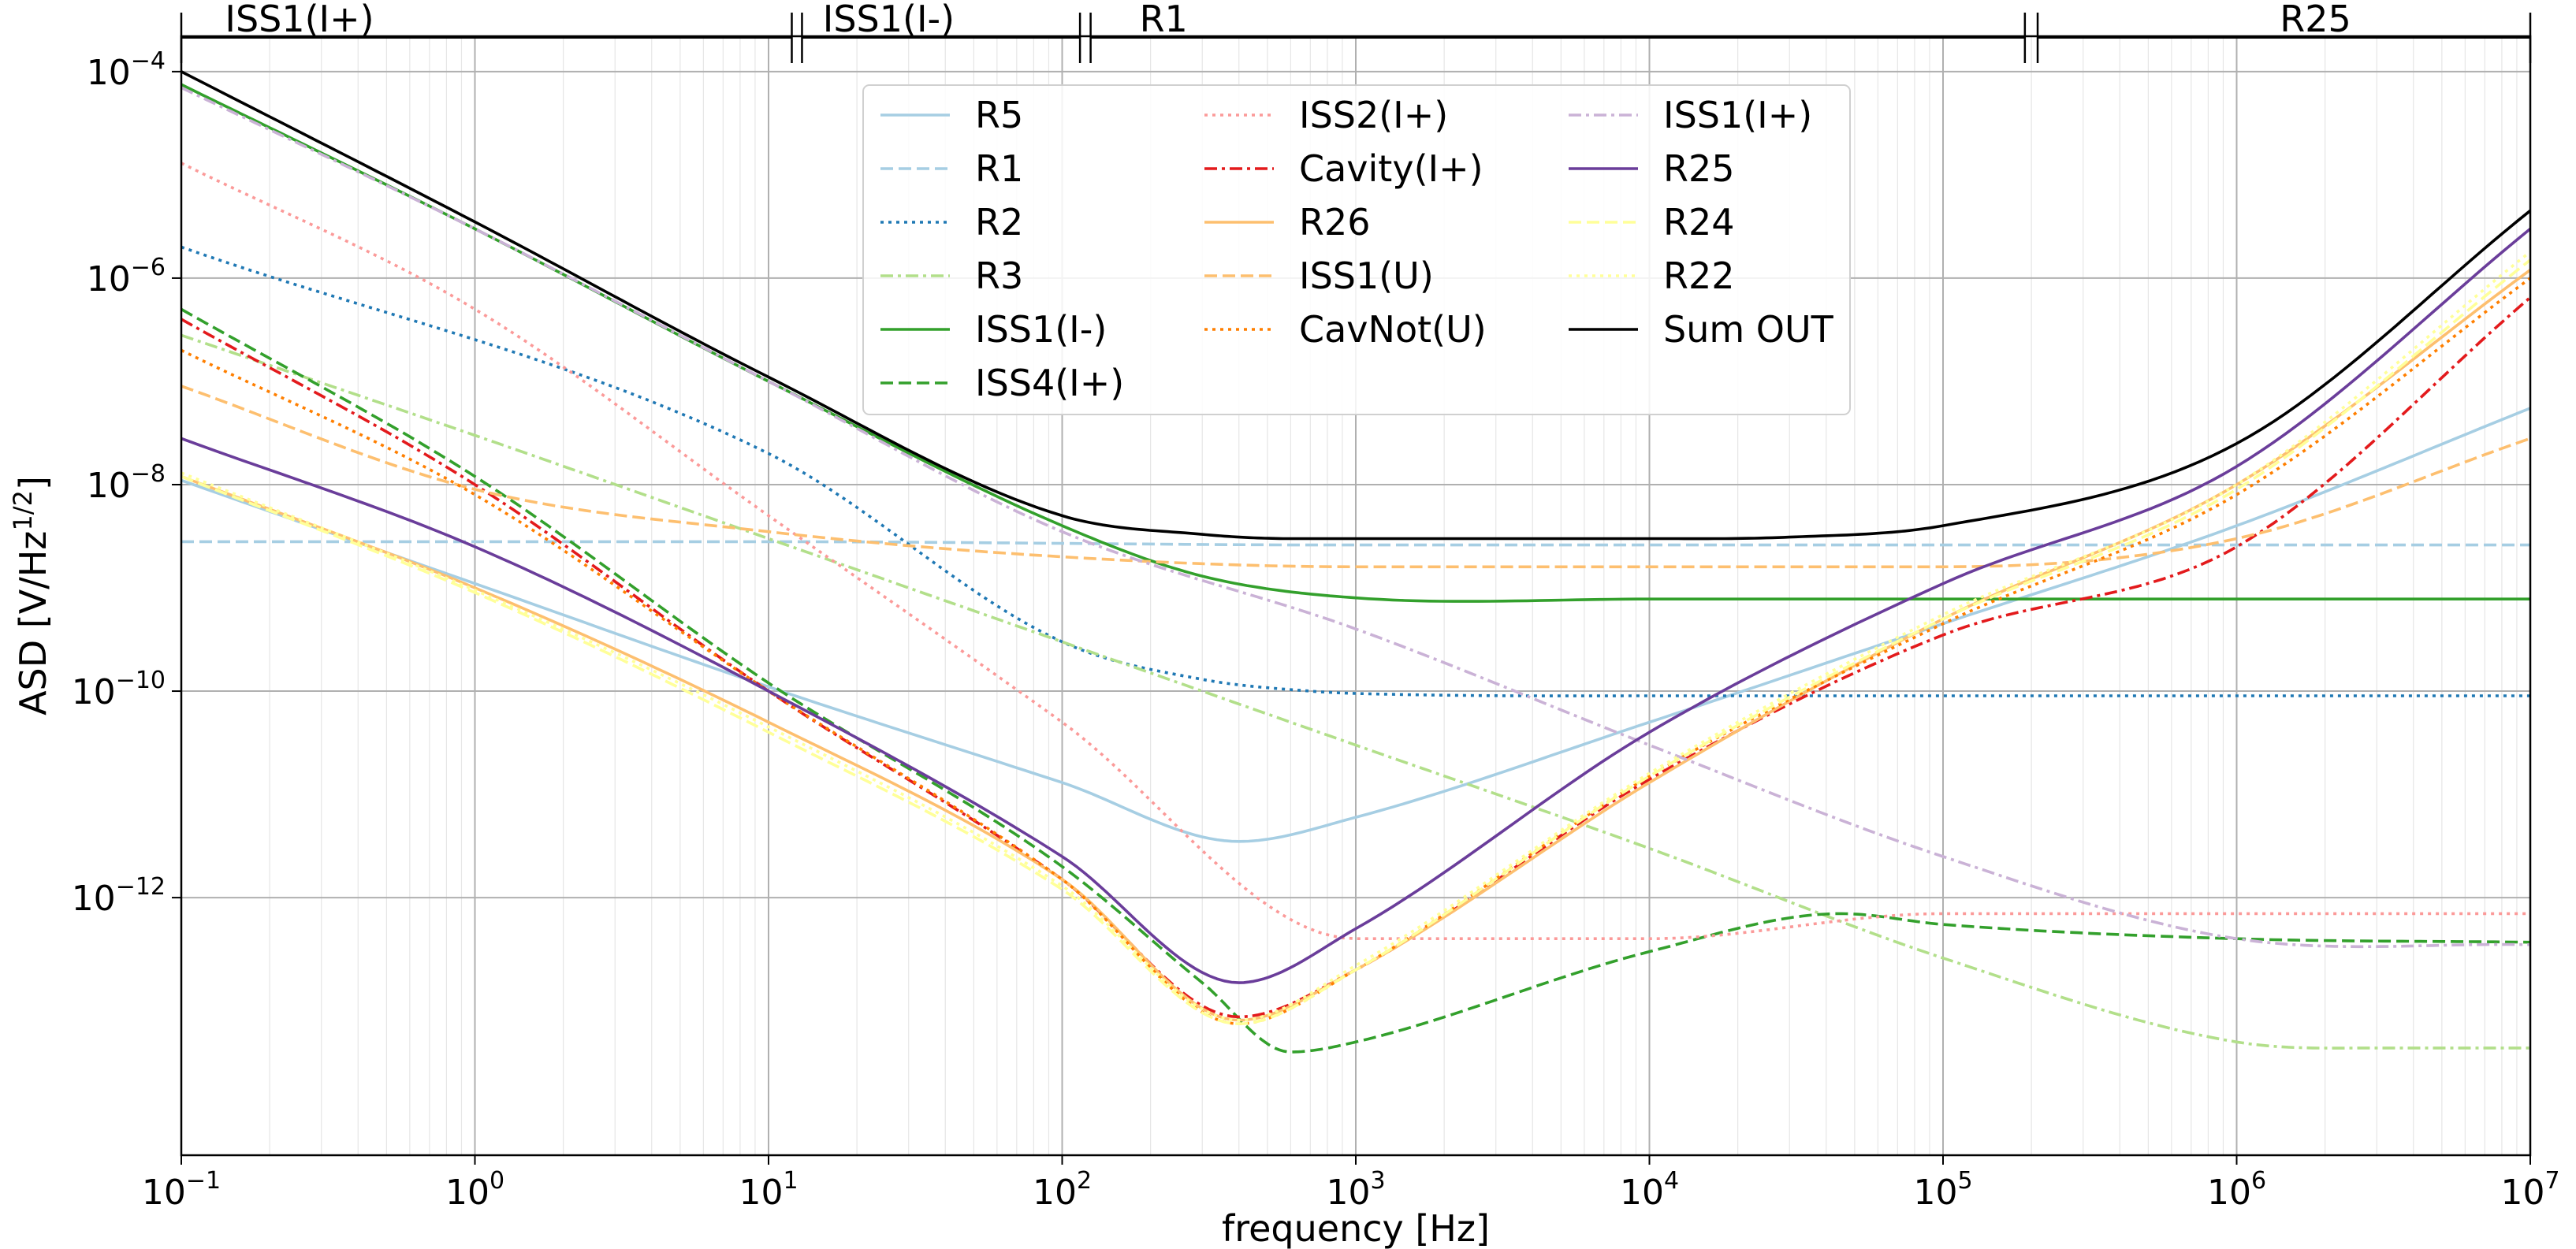 The image size is (2576, 1249). What do you see at coordinates (1355, 1190) in the screenshot?
I see `x-tick-label: 10³` at bounding box center [1355, 1190].